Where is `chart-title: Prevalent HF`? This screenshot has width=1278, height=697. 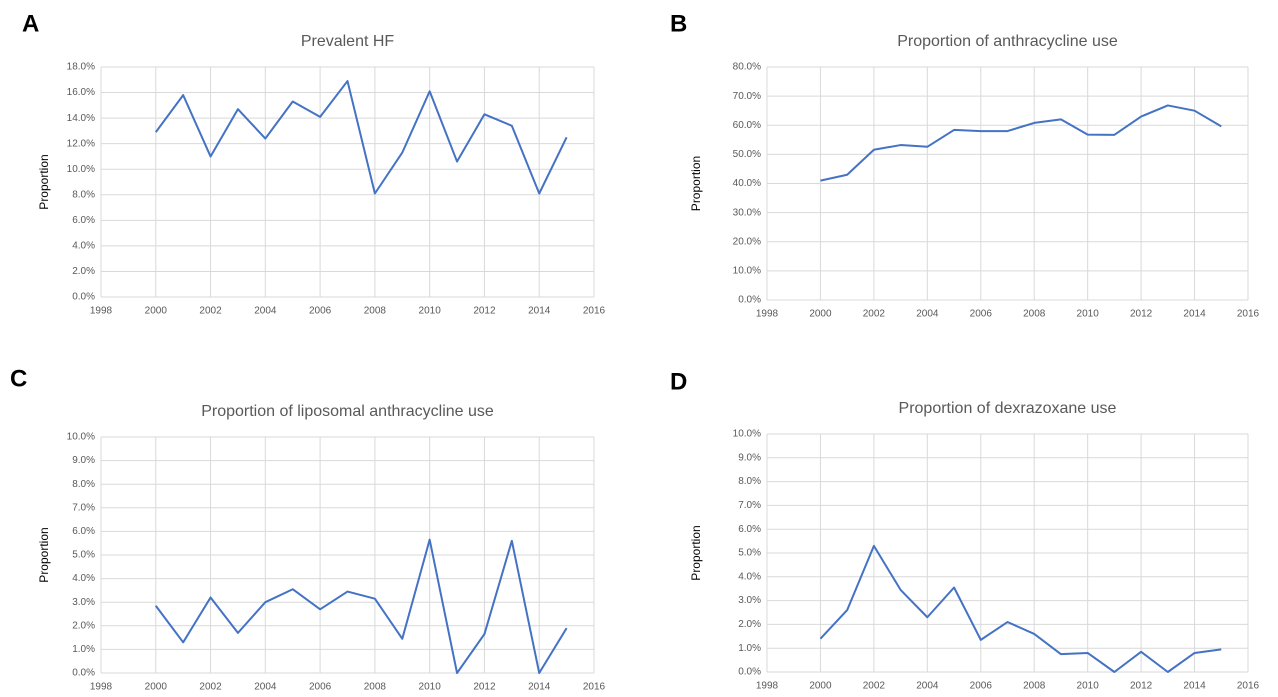
chart-title: Prevalent HF is located at coordinates (348, 41).